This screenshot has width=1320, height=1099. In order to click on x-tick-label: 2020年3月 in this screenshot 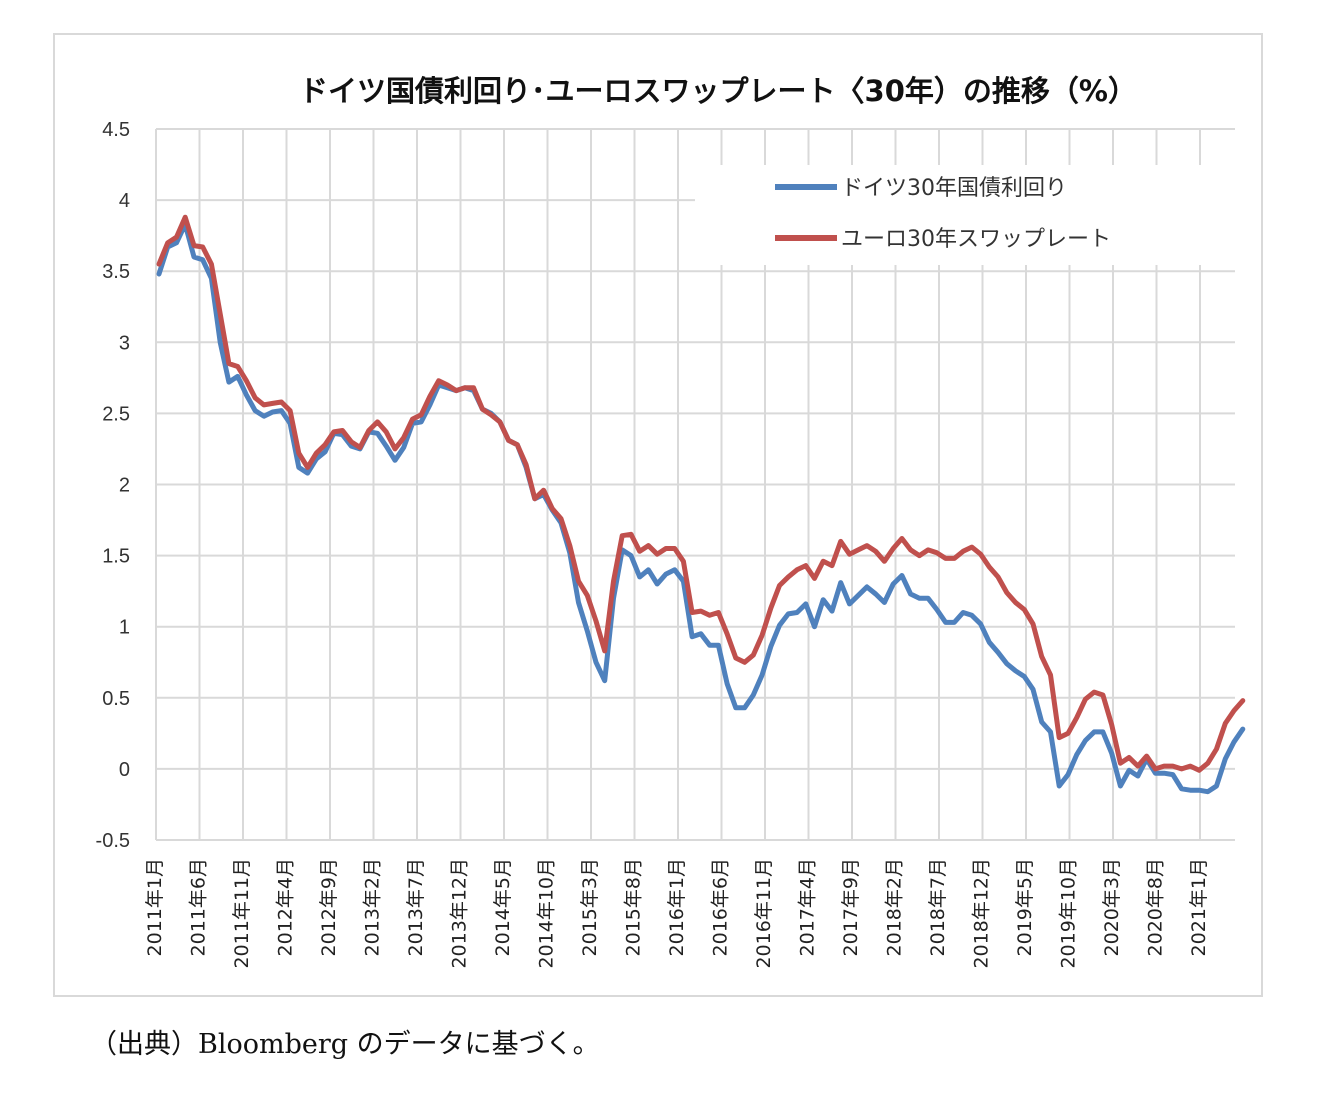, I will do `click(1112, 907)`.